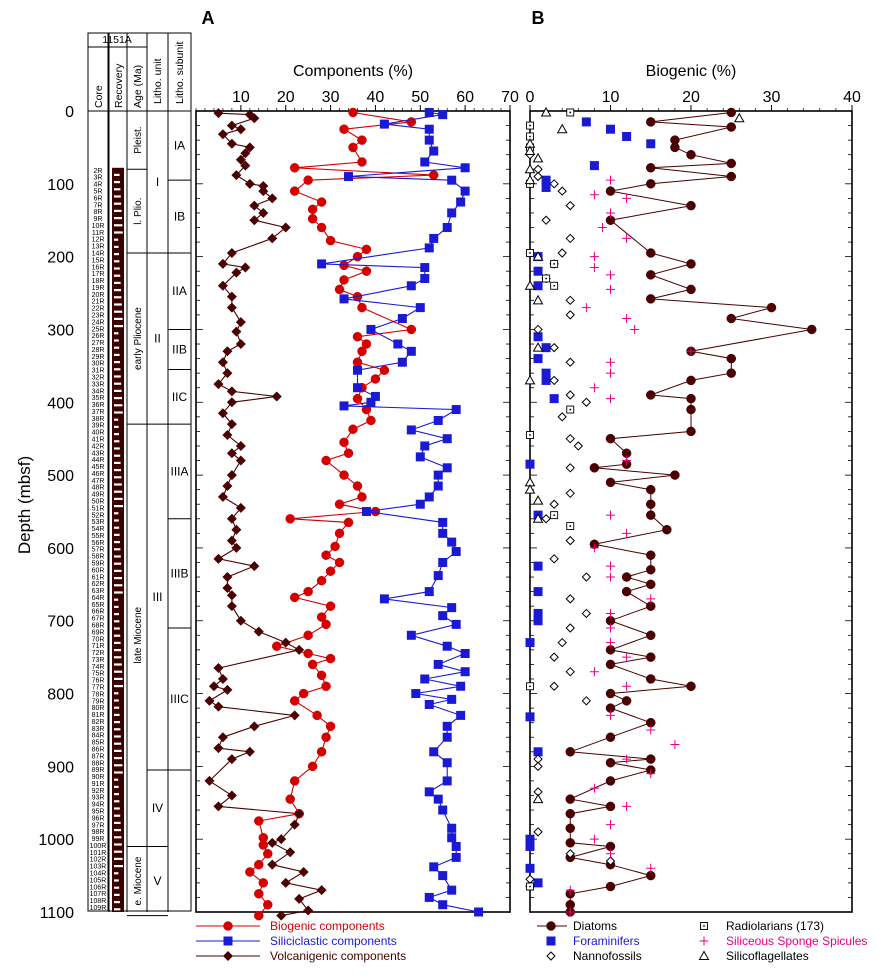  Describe the element at coordinates (98, 253) in the screenshot. I see `core-label: 14R` at that location.